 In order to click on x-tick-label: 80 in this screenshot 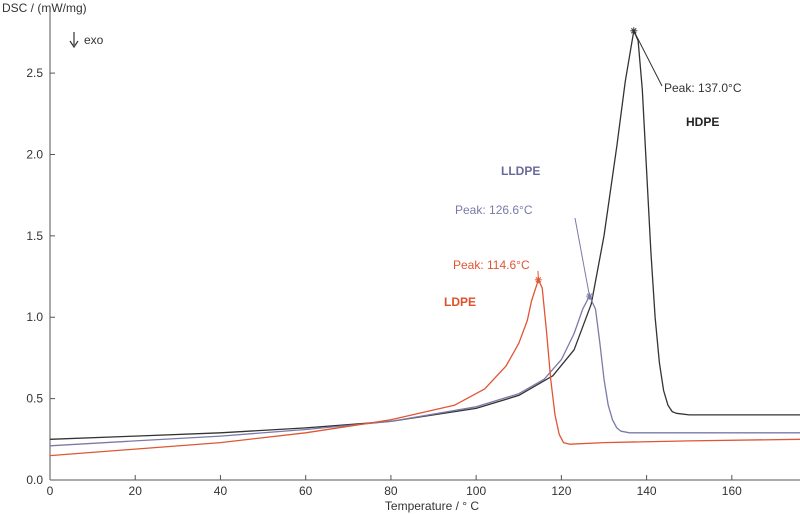, I will do `click(391, 491)`.